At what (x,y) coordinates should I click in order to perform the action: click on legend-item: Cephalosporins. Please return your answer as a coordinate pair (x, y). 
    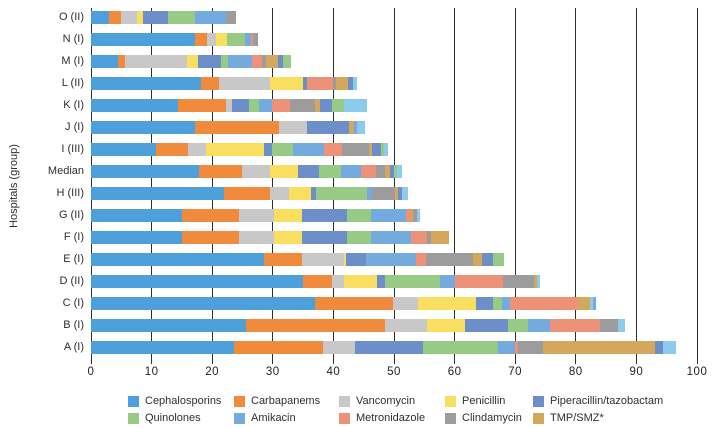
    Looking at the image, I should click on (181, 401).